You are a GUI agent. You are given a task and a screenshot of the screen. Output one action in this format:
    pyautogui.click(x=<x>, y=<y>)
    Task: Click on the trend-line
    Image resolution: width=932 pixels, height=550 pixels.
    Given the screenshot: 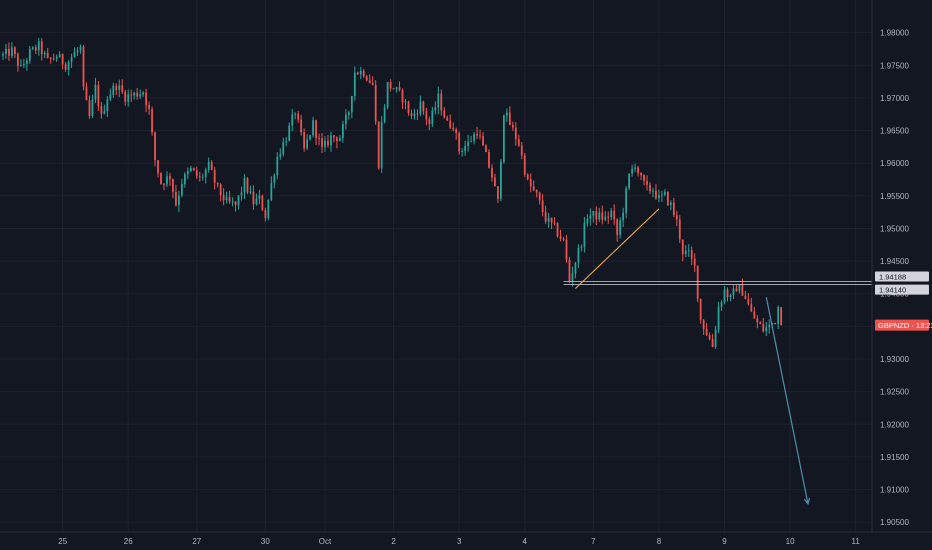 What is the action you would take?
    pyautogui.click(x=617, y=248)
    